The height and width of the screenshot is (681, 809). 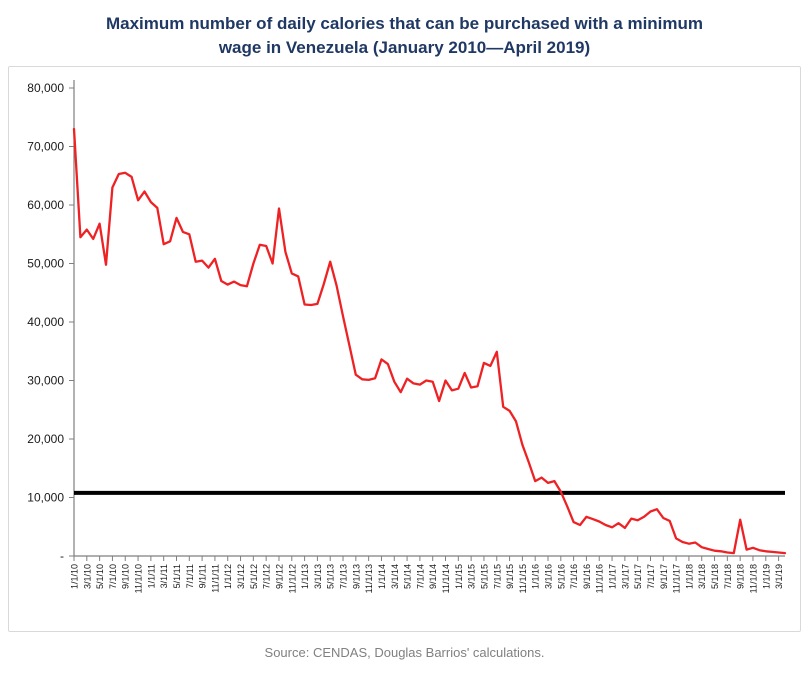 What do you see at coordinates (561, 576) in the screenshot?
I see `x-axis-label: 5/1/16` at bounding box center [561, 576].